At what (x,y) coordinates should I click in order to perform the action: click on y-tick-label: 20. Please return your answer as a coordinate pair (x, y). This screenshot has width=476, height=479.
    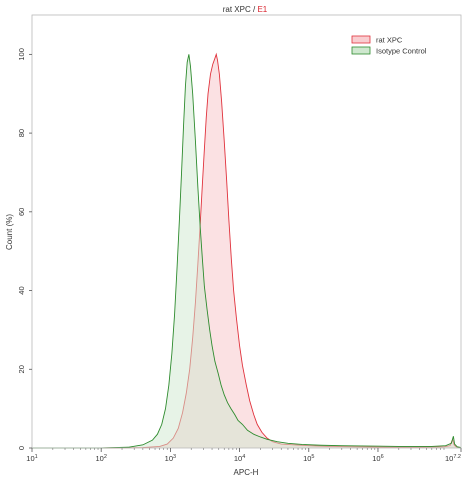
    Looking at the image, I should click on (21, 369).